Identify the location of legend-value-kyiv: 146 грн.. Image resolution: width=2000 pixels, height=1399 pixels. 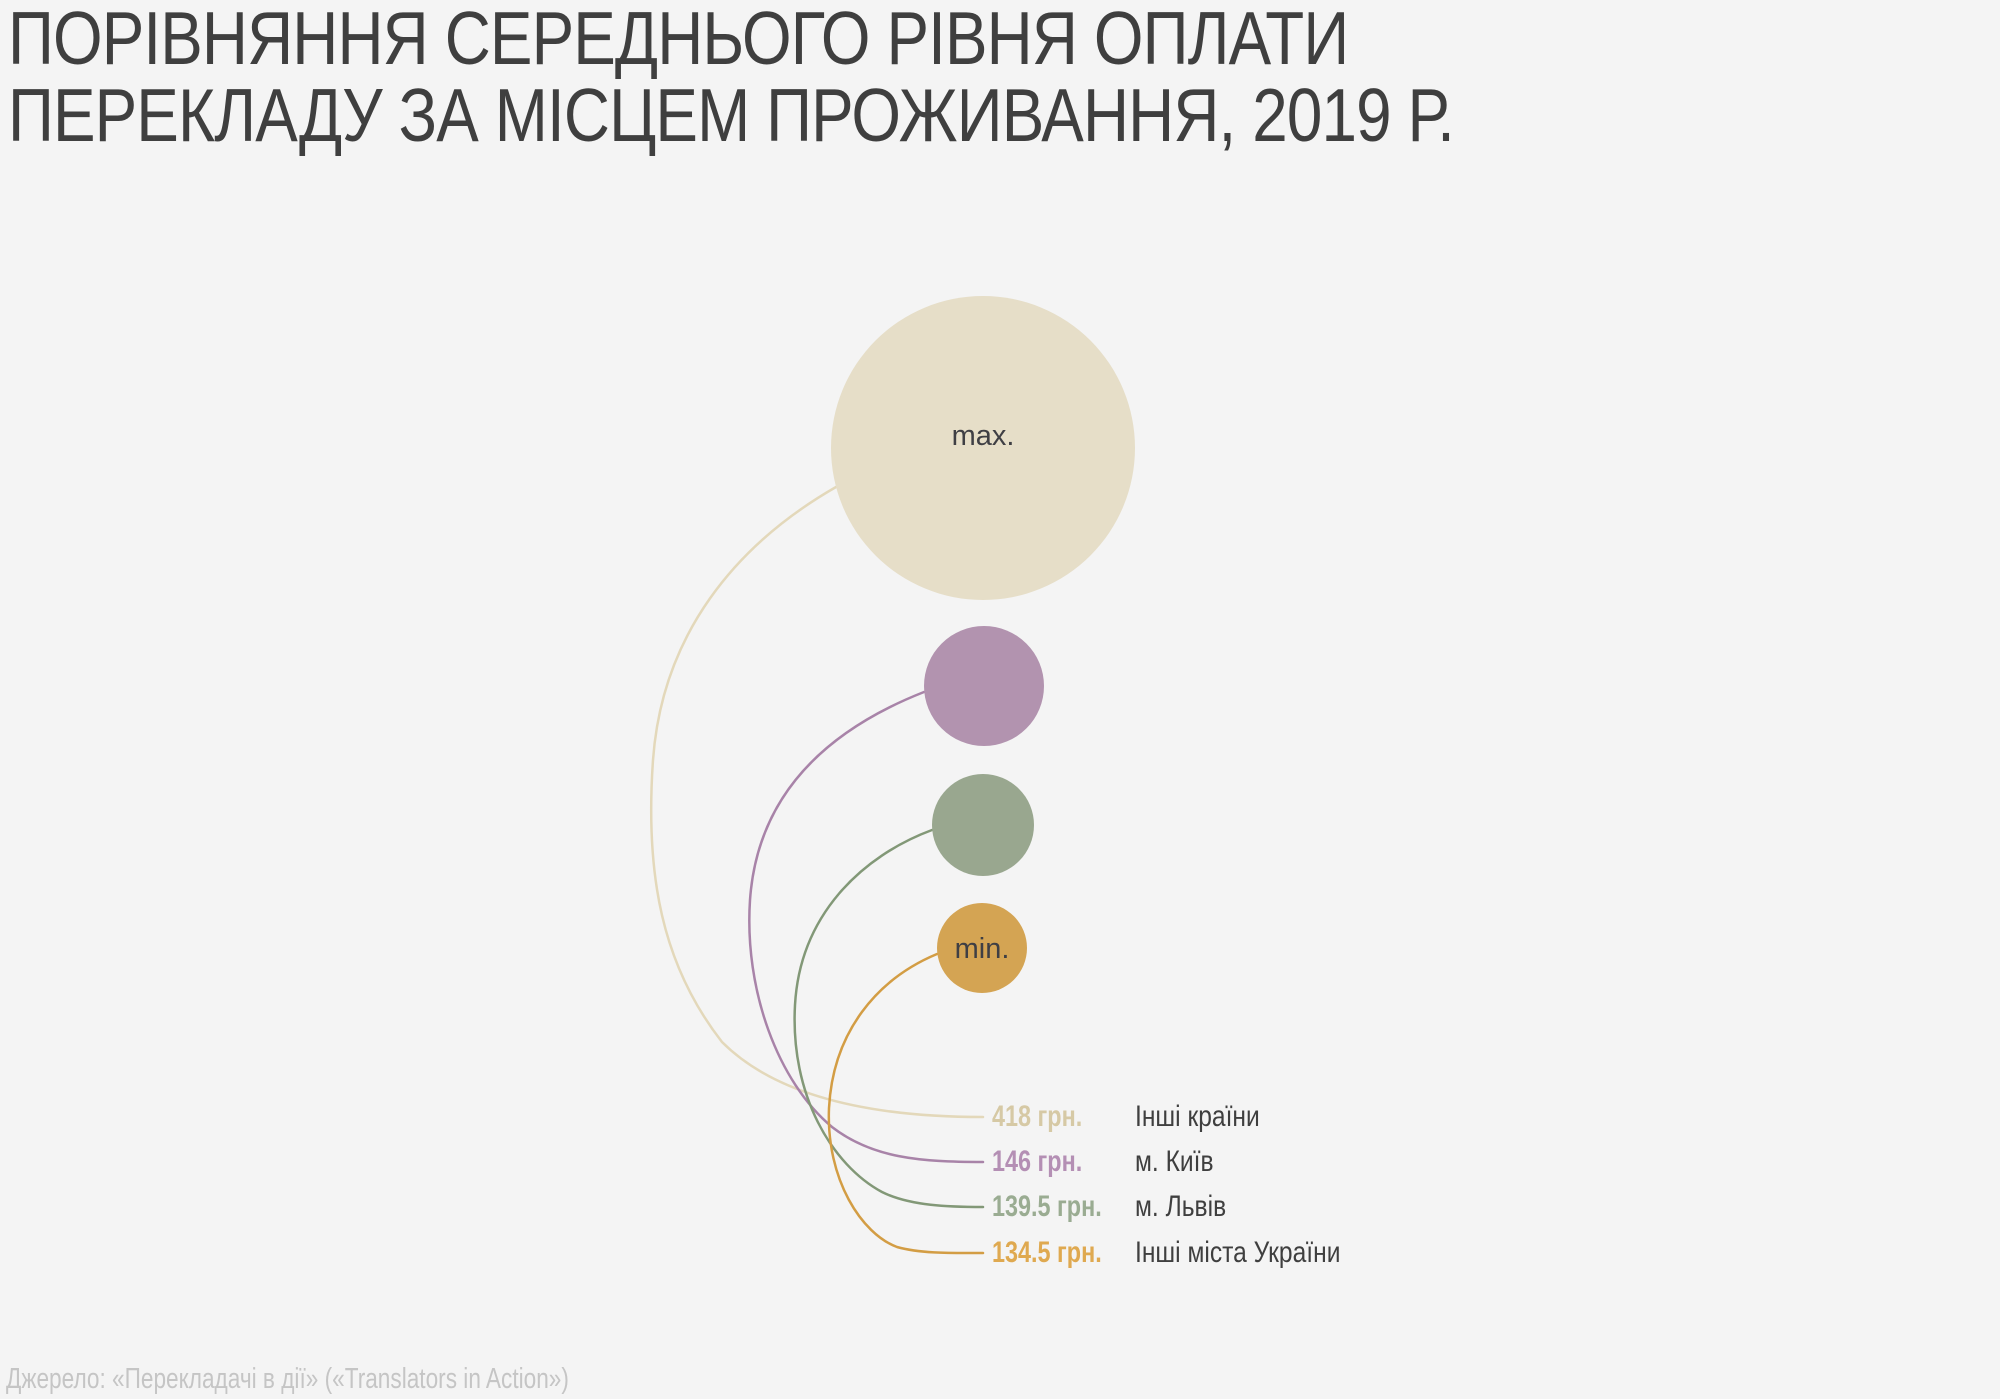
(1037, 1161).